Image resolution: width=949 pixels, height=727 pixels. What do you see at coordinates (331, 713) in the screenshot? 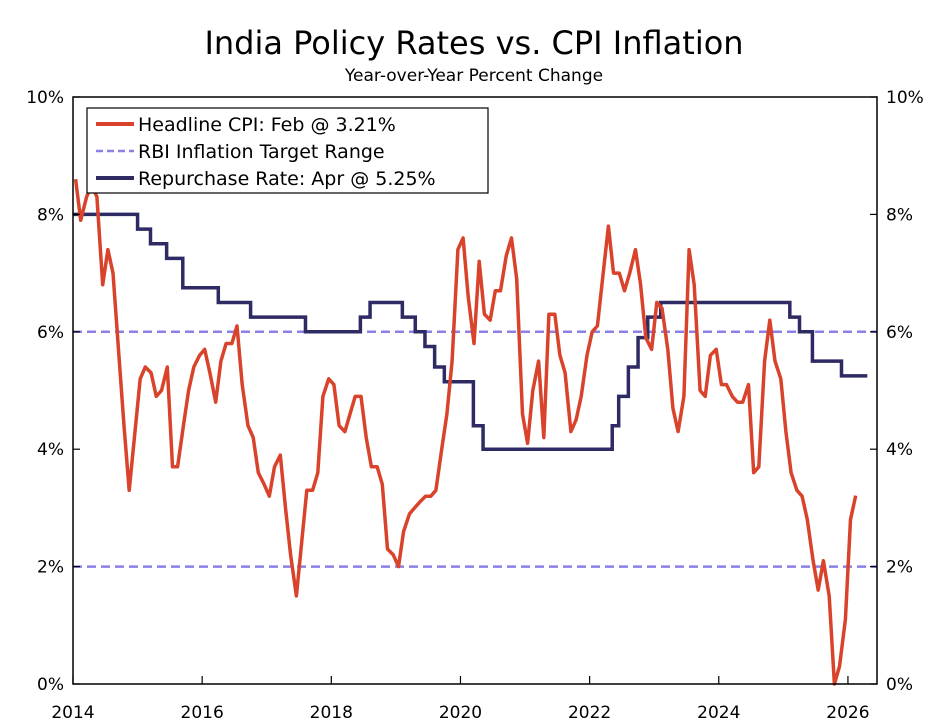
I see `x-tick-label: 2018` at bounding box center [331, 713].